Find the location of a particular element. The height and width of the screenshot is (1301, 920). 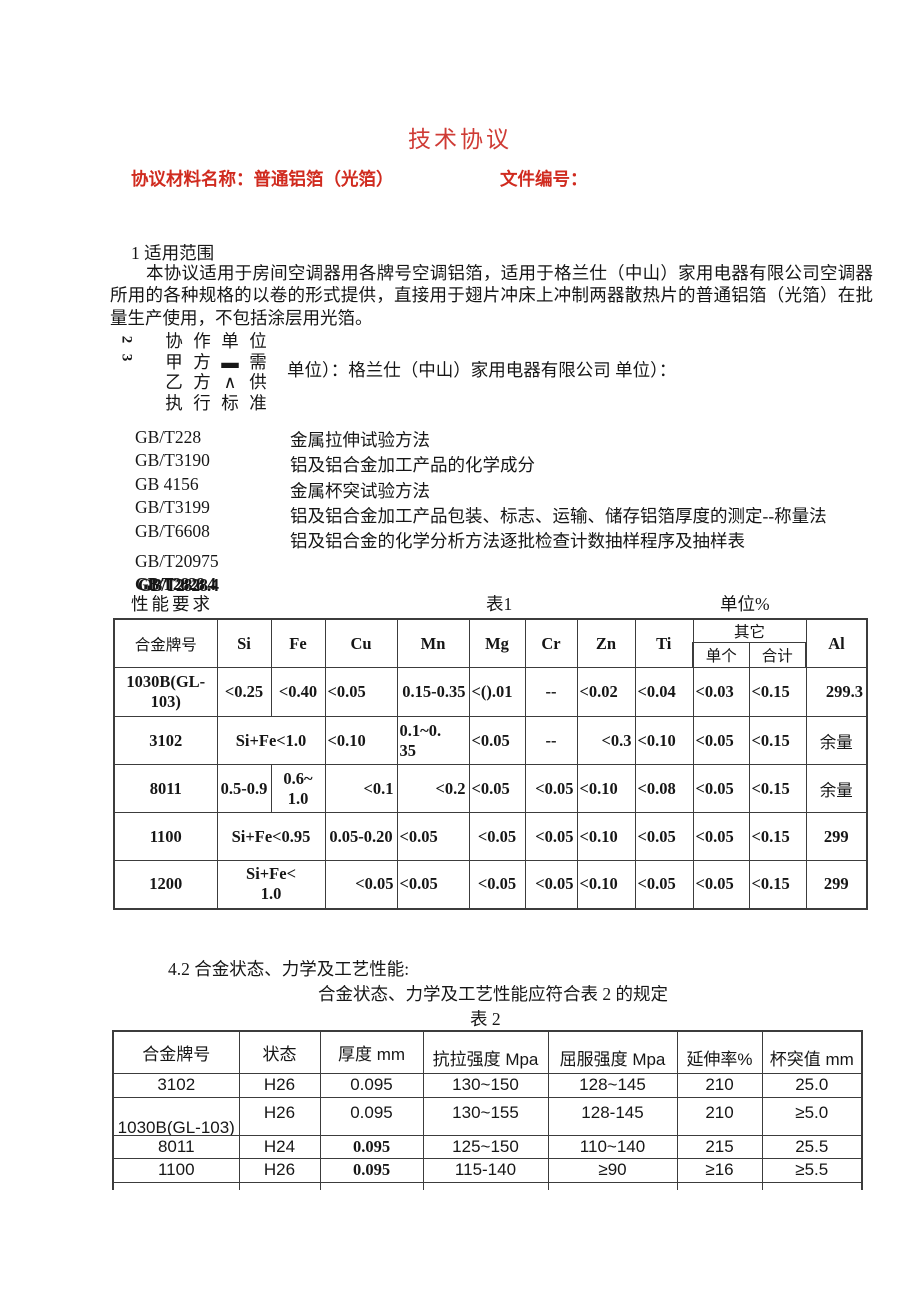

table1-cell: 1100 is located at coordinates (165, 836).